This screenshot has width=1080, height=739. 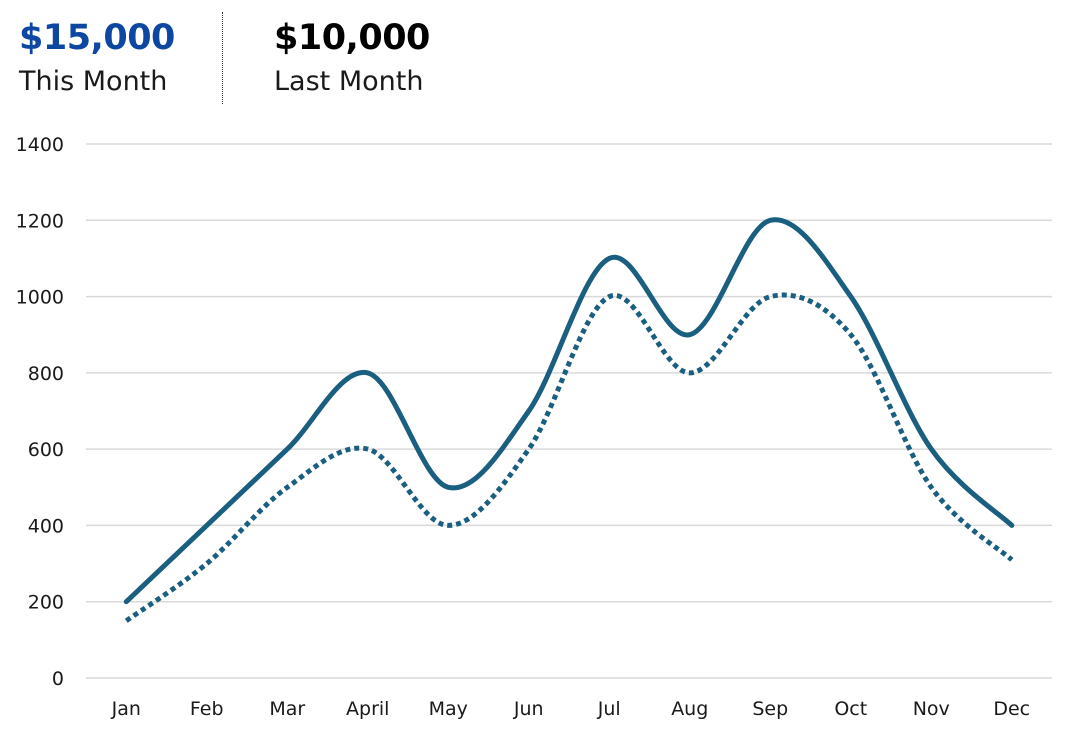 What do you see at coordinates (46, 450) in the screenshot?
I see `y-tick-label: 600` at bounding box center [46, 450].